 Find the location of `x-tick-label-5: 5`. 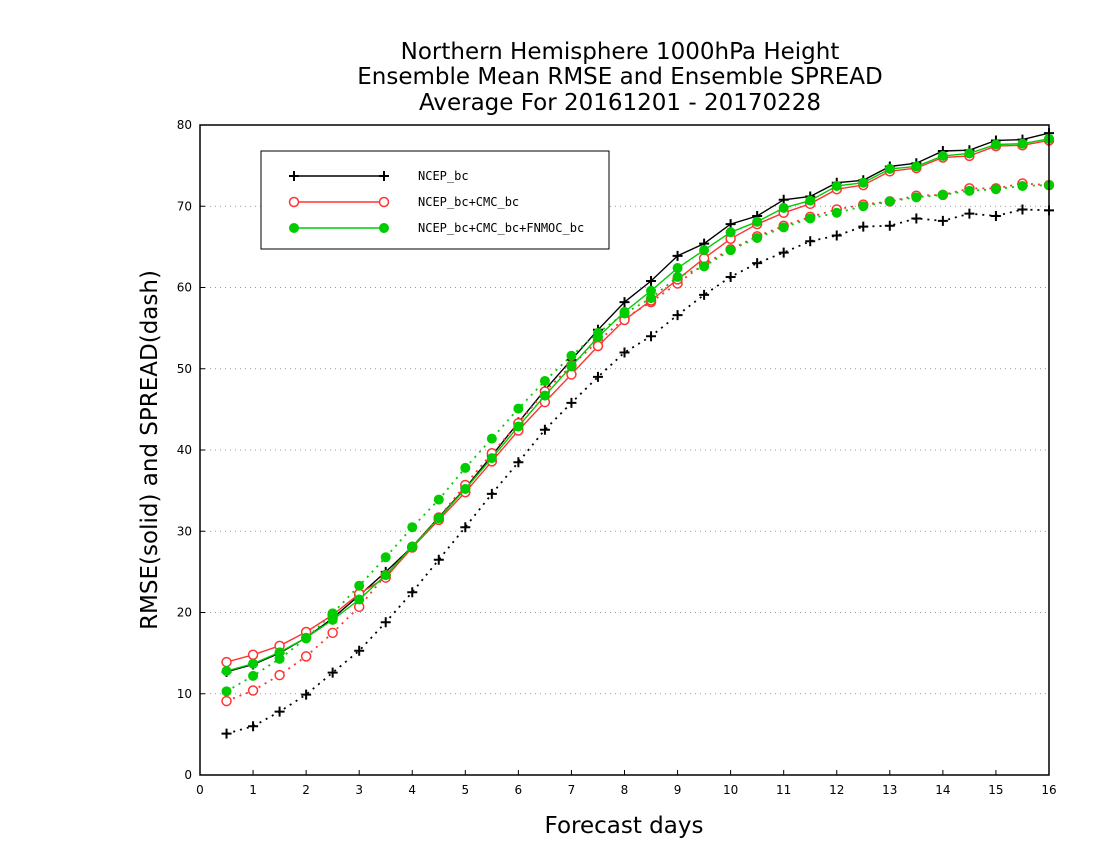

x-tick-label-5: 5 is located at coordinates (465, 790).